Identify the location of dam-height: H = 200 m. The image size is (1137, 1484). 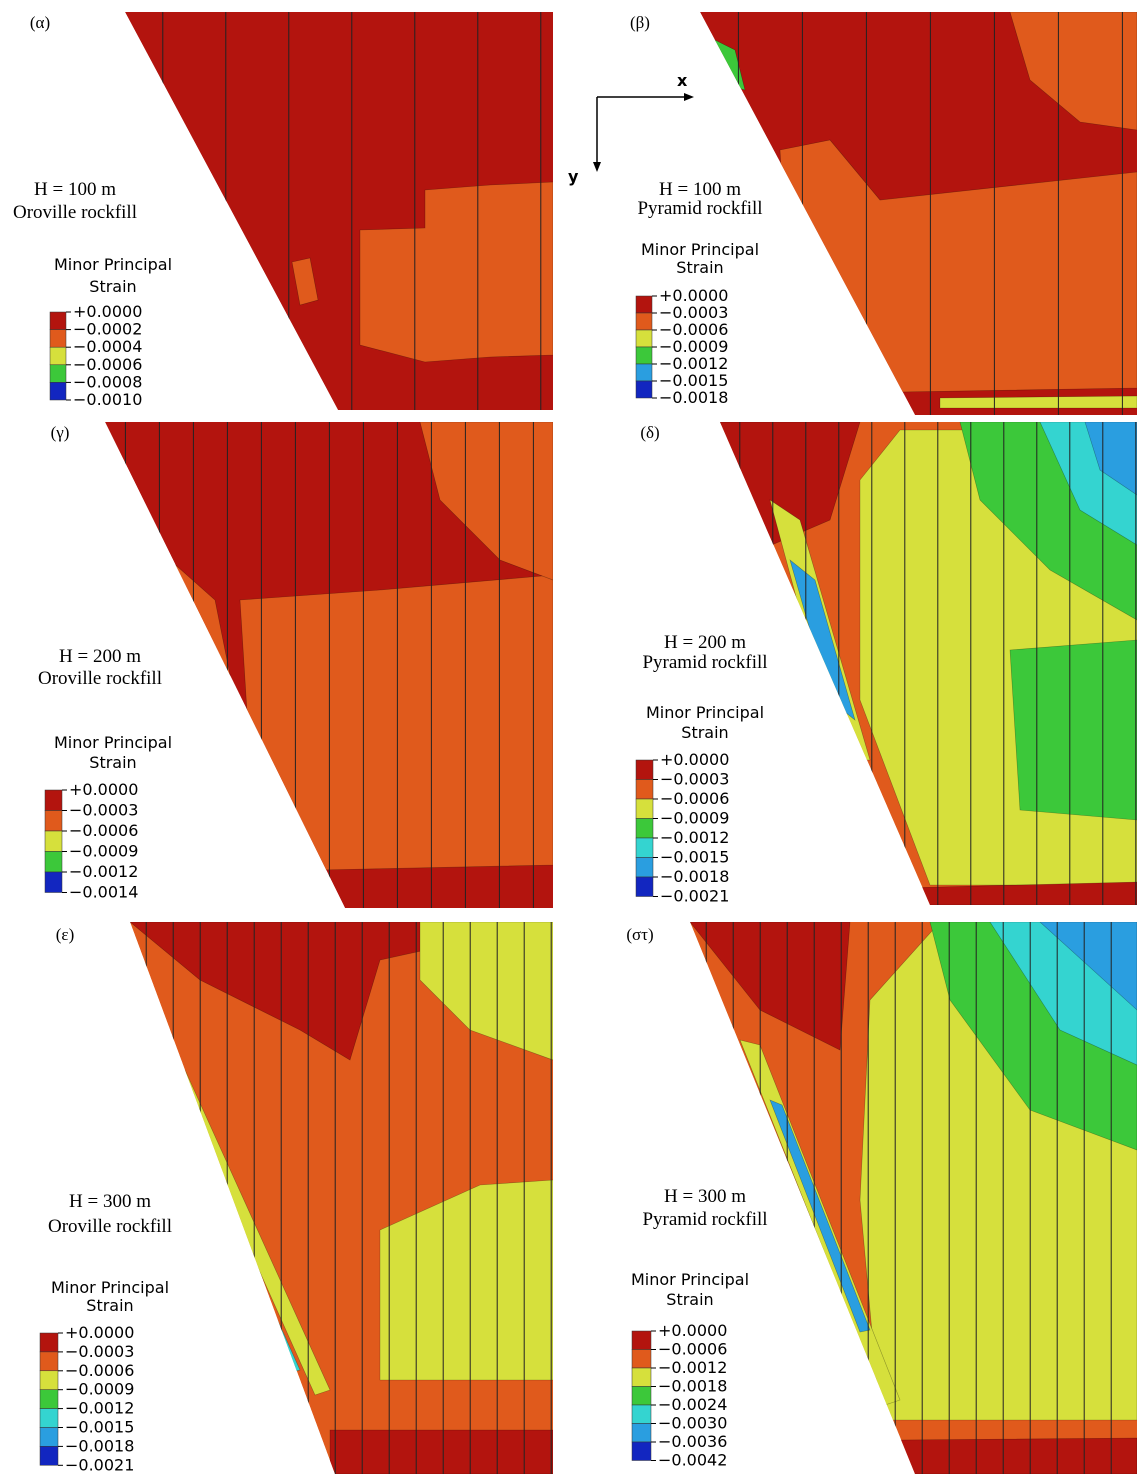
(705, 642).